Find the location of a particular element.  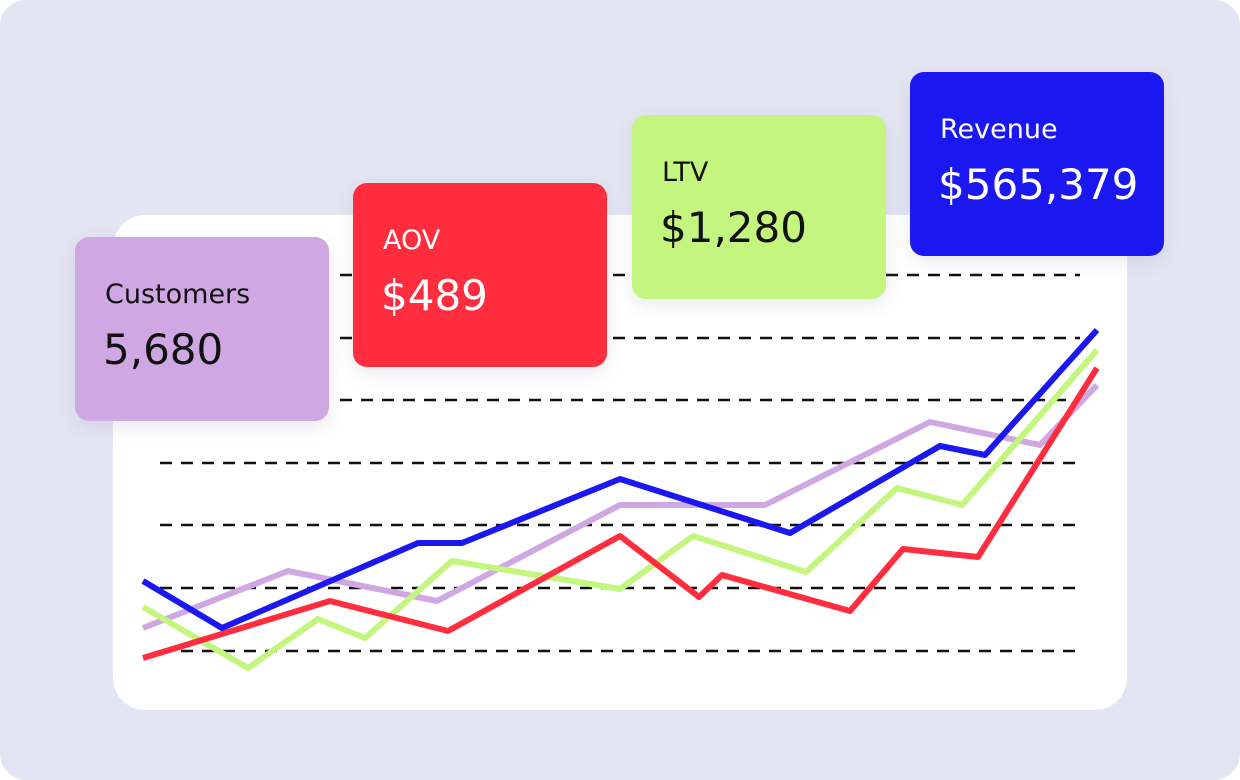

card-label: AOV is located at coordinates (412, 240).